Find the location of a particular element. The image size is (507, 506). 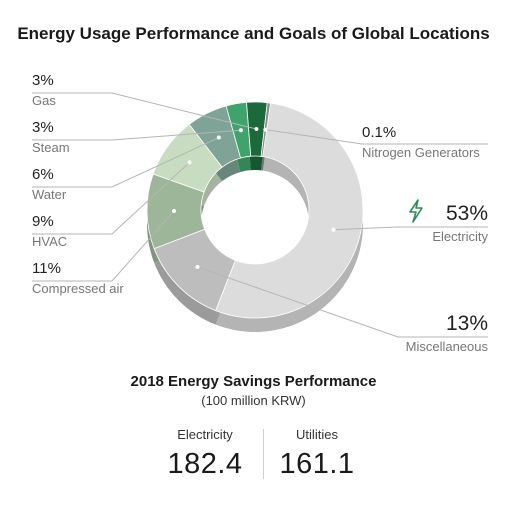

label-water-name: Water is located at coordinates (49, 194).